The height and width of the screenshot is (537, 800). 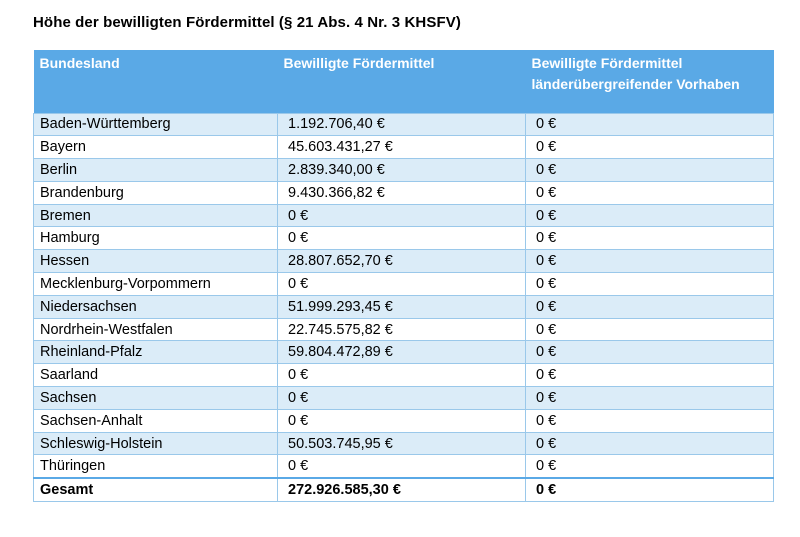 I want to click on table-row: Berlin 2.839.340,00 €0 €, so click(x=403, y=170).